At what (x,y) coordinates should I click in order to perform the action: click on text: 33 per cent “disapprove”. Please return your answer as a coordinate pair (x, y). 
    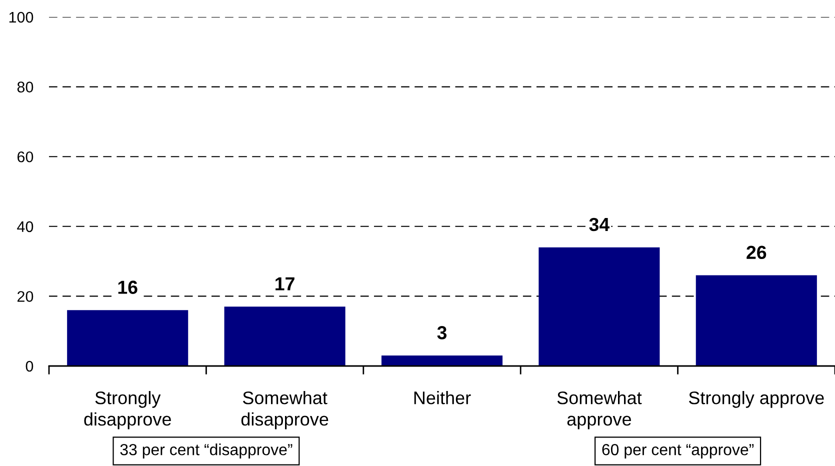
    Looking at the image, I should click on (206, 451).